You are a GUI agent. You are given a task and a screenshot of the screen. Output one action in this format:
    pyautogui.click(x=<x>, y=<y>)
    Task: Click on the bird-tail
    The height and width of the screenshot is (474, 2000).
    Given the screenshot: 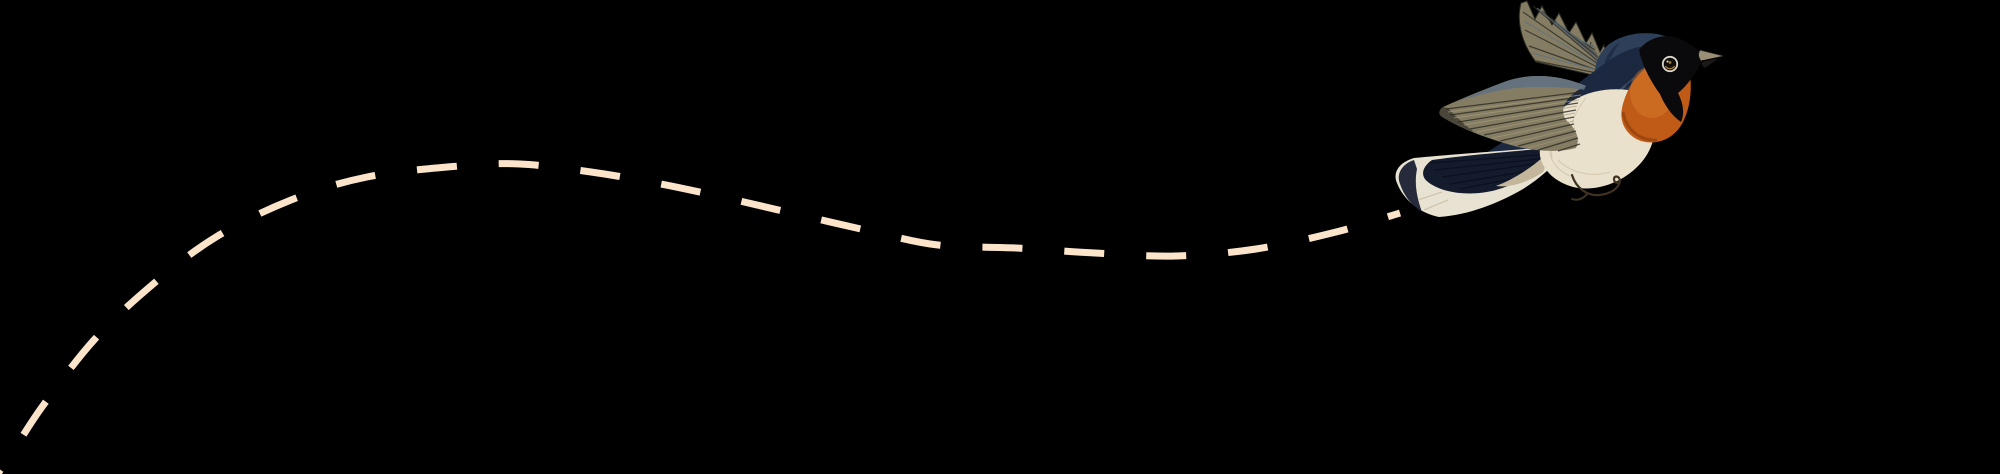 What is the action you would take?
    pyautogui.click(x=1477, y=181)
    